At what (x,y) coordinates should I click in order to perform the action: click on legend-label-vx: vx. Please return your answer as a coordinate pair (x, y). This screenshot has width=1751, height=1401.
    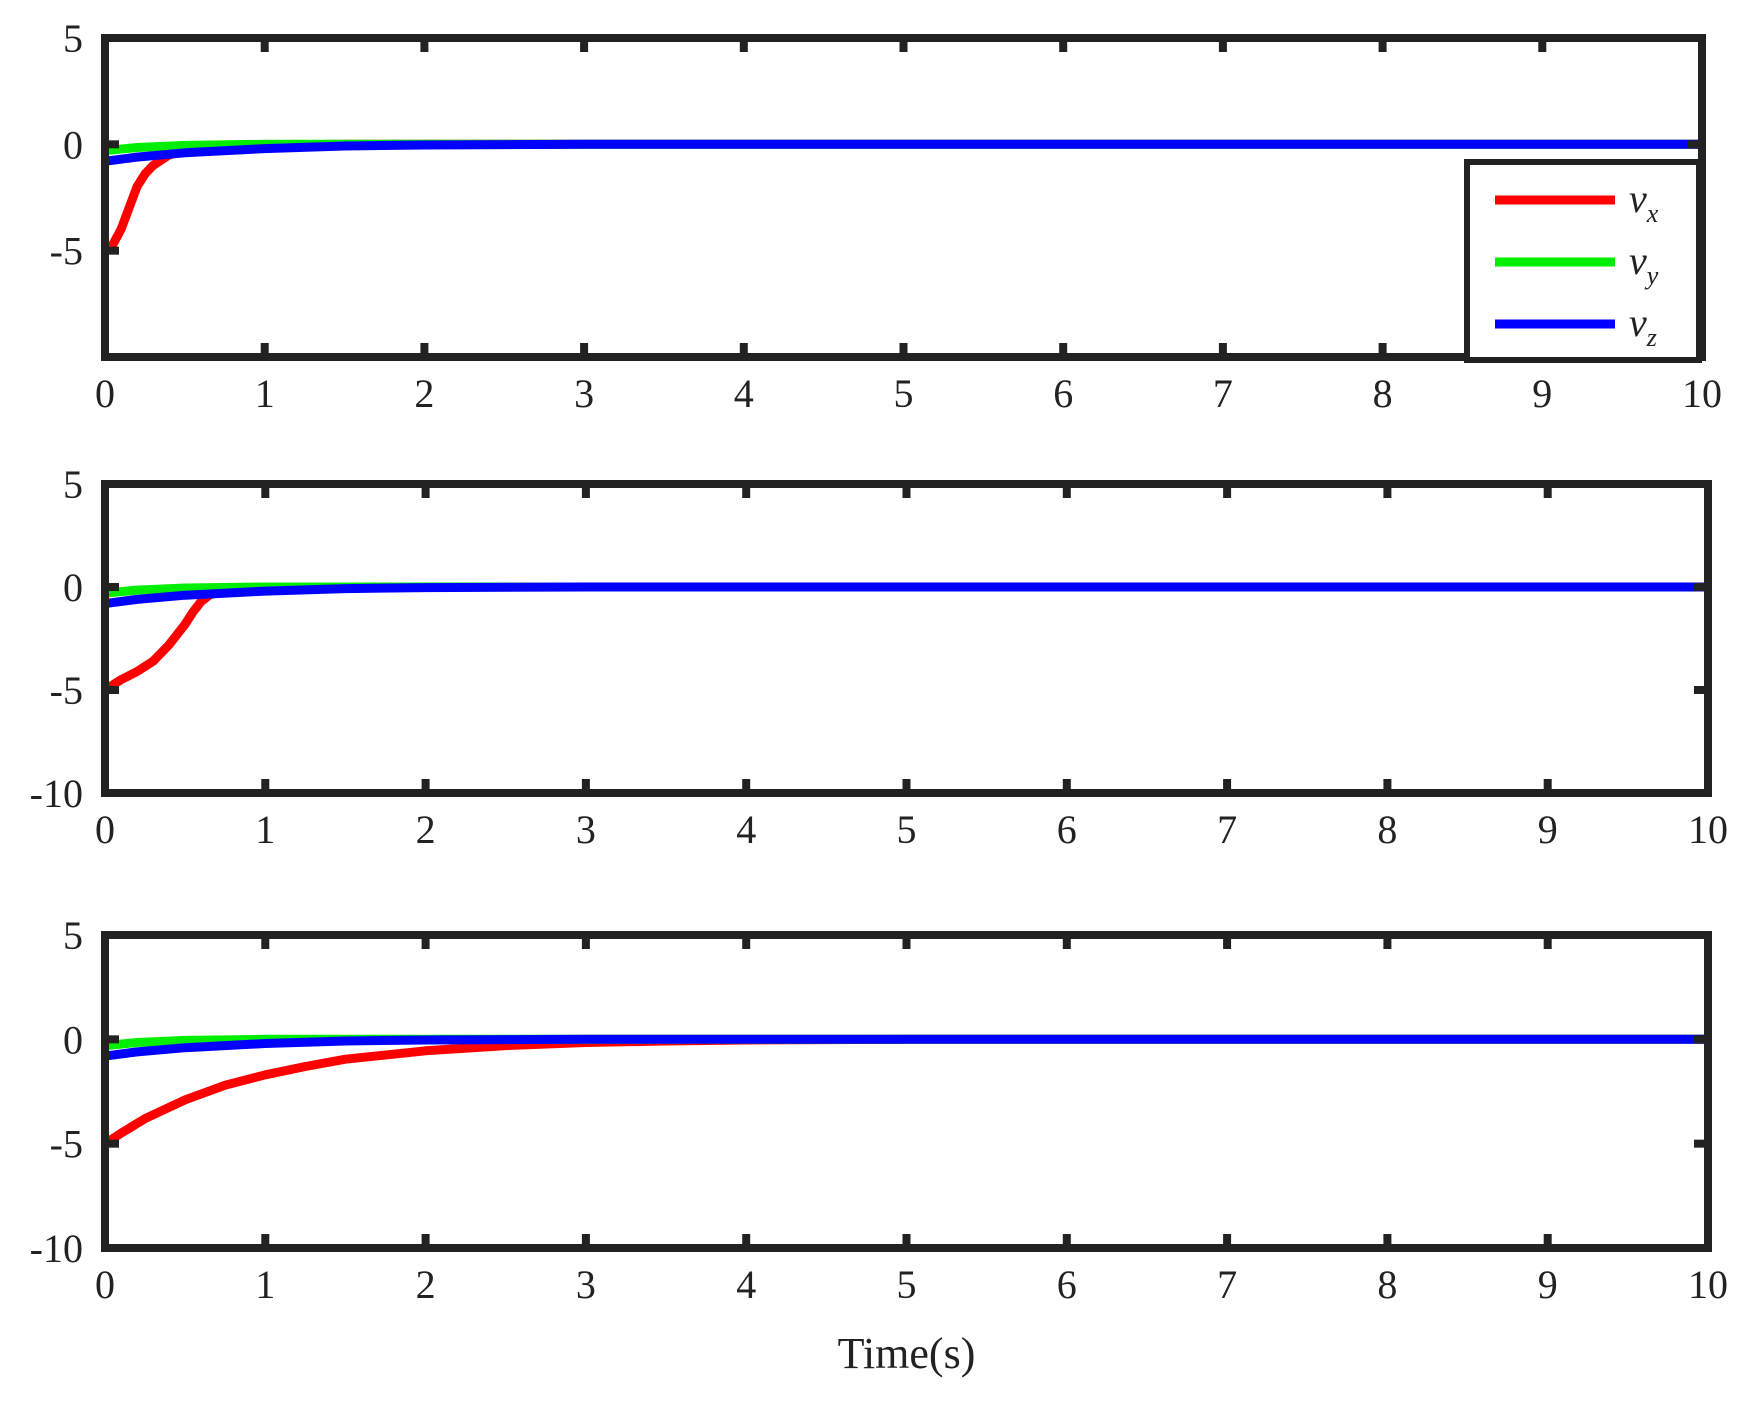
    Looking at the image, I should click on (1644, 202).